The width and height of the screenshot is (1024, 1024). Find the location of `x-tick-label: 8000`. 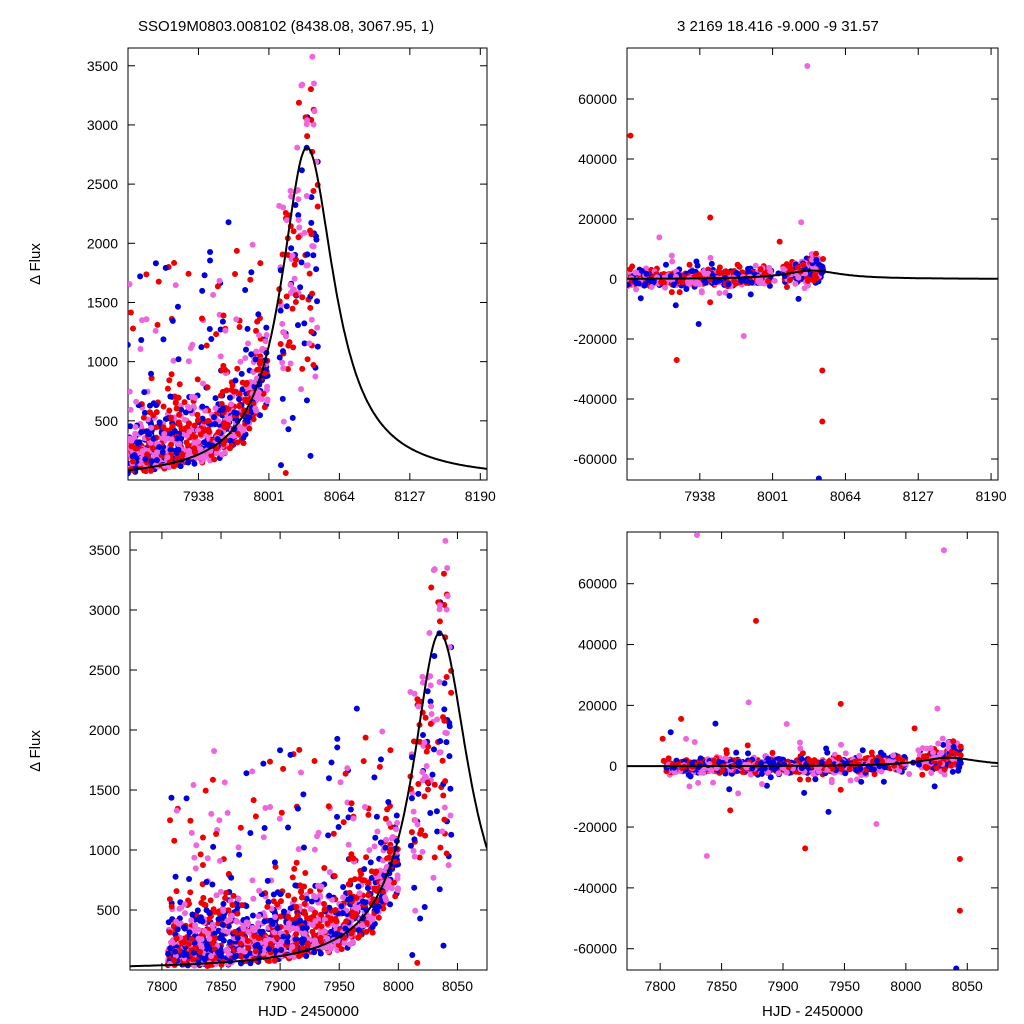

x-tick-label: 8000 is located at coordinates (398, 986).